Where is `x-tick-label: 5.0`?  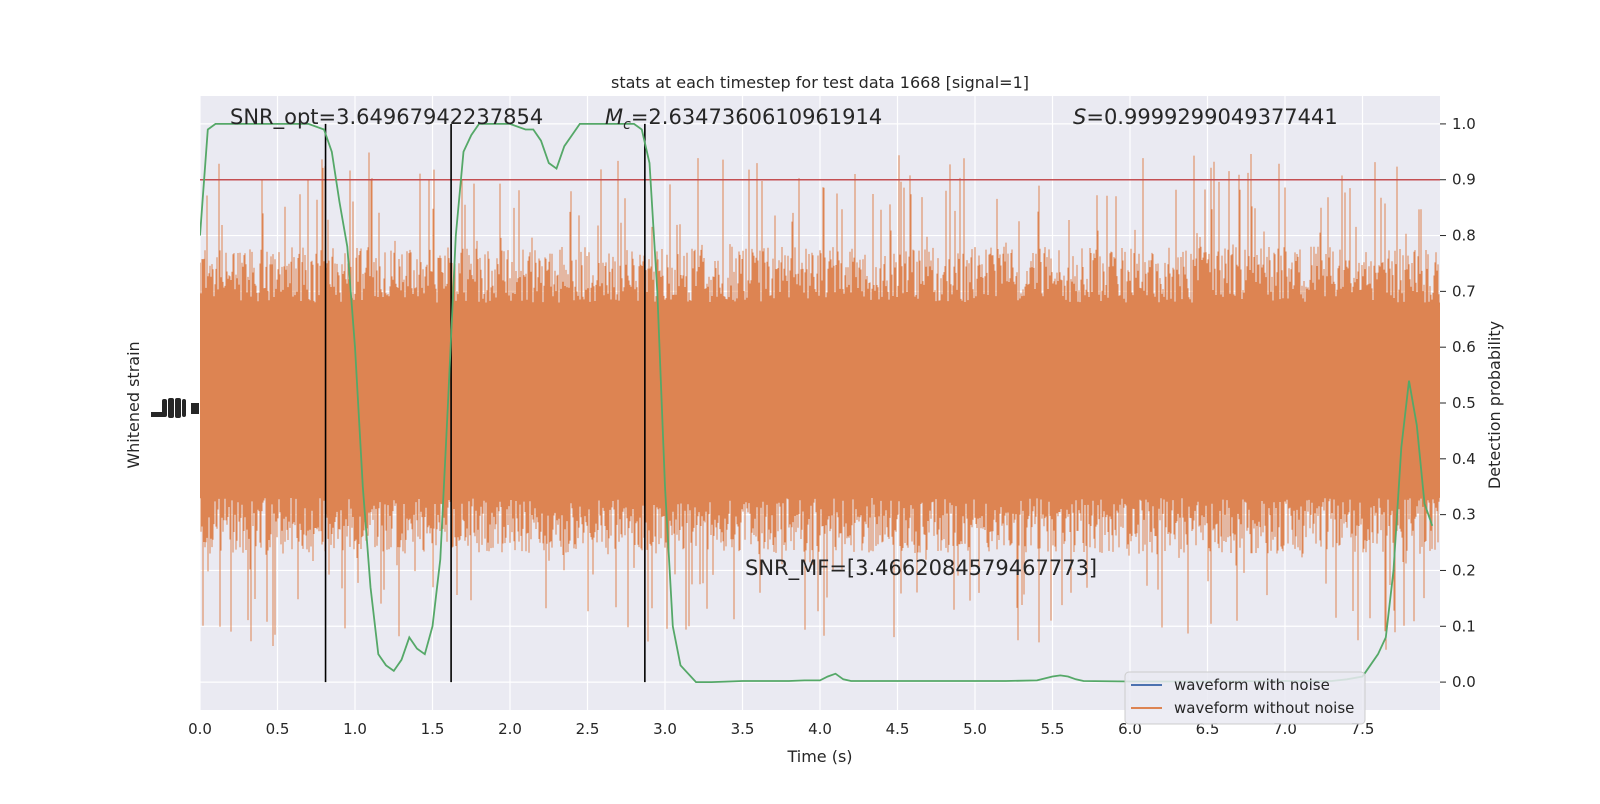
x-tick-label: 5.0 is located at coordinates (975, 729).